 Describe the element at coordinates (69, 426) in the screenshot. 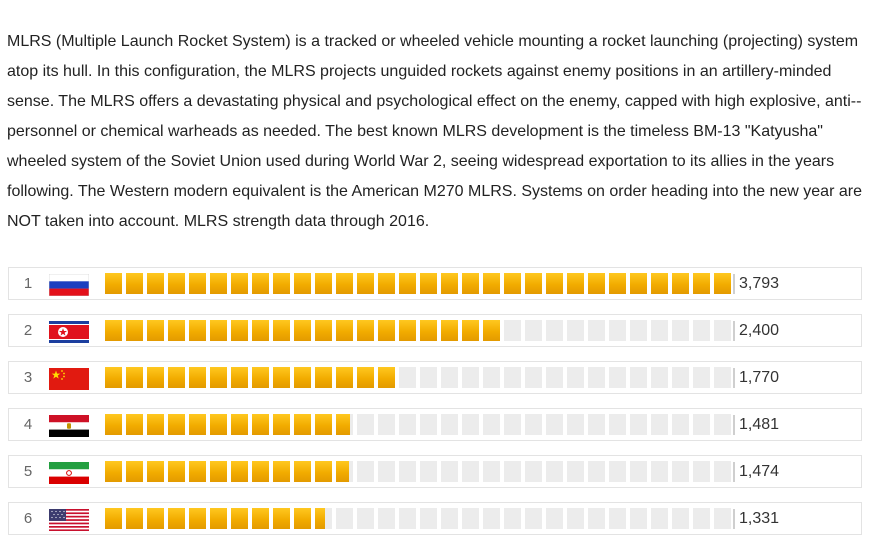

I see `egypt-flag-icon` at that location.